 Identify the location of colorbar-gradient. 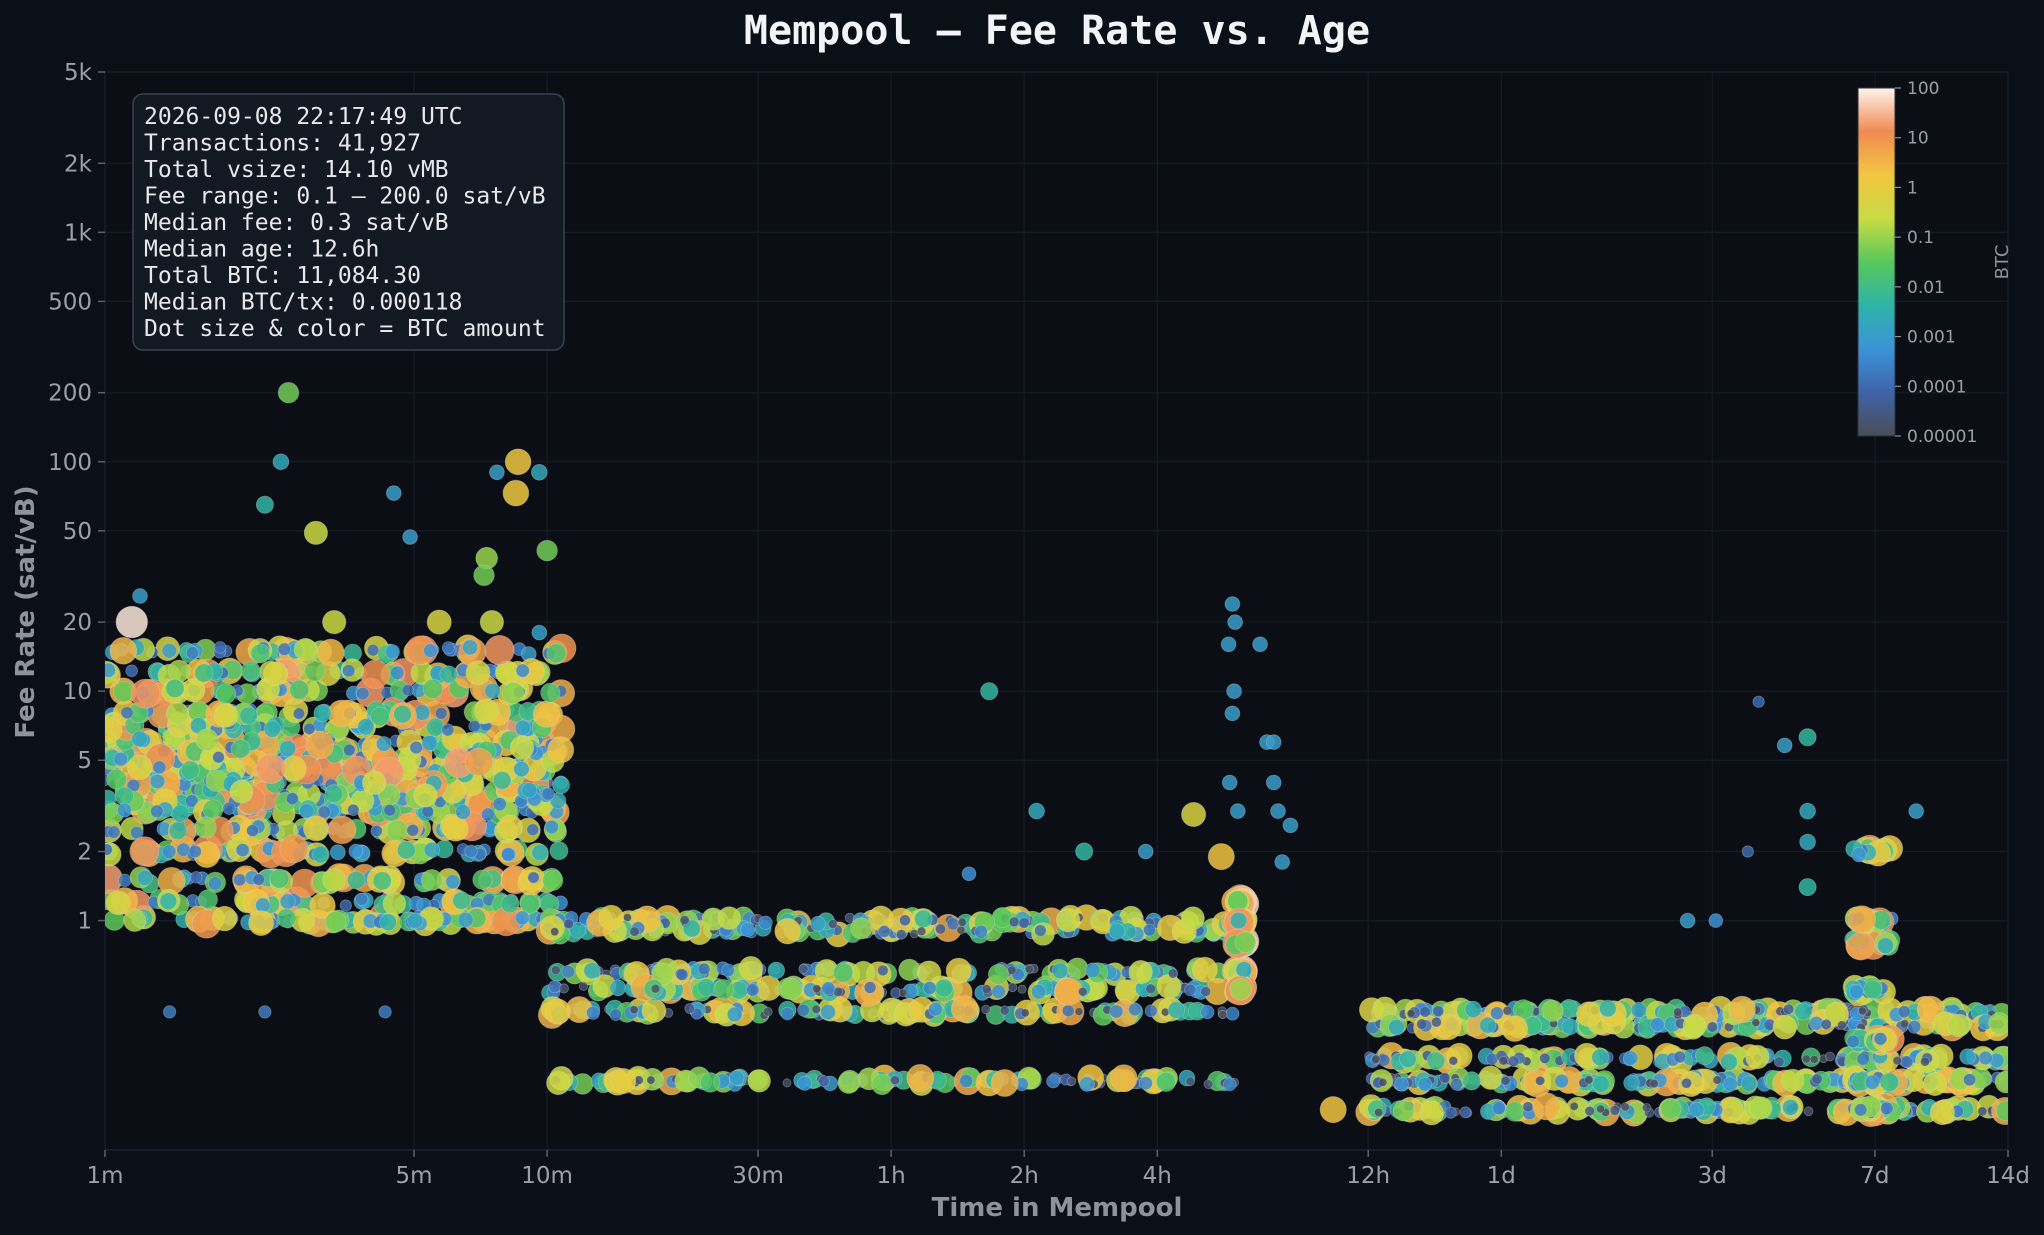
(1876, 262).